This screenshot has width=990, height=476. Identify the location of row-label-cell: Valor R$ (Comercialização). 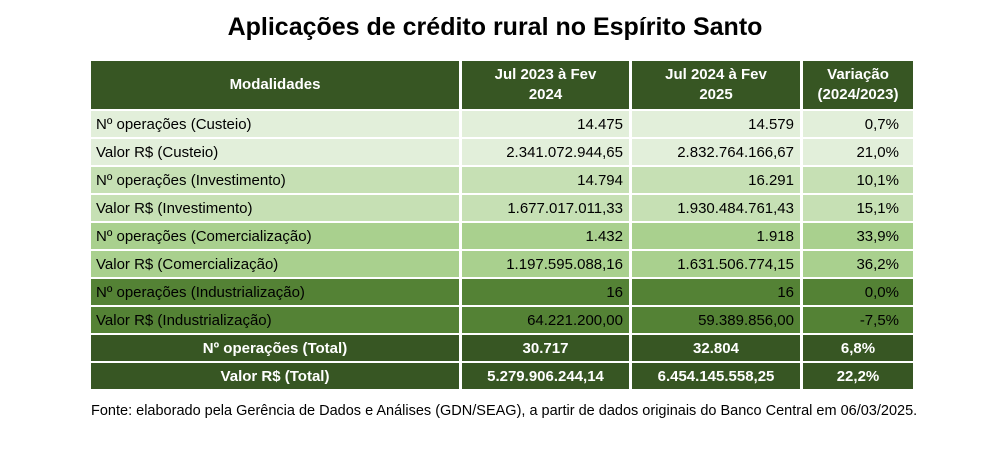
(275, 264).